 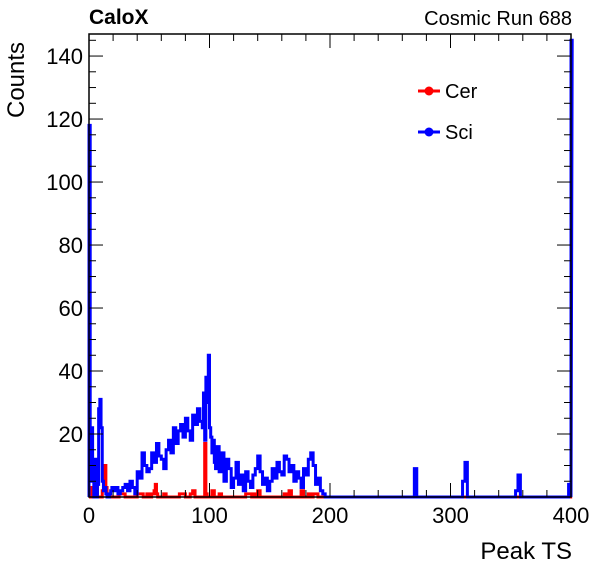 I want to click on x-tick-label: 300, so click(x=450, y=515).